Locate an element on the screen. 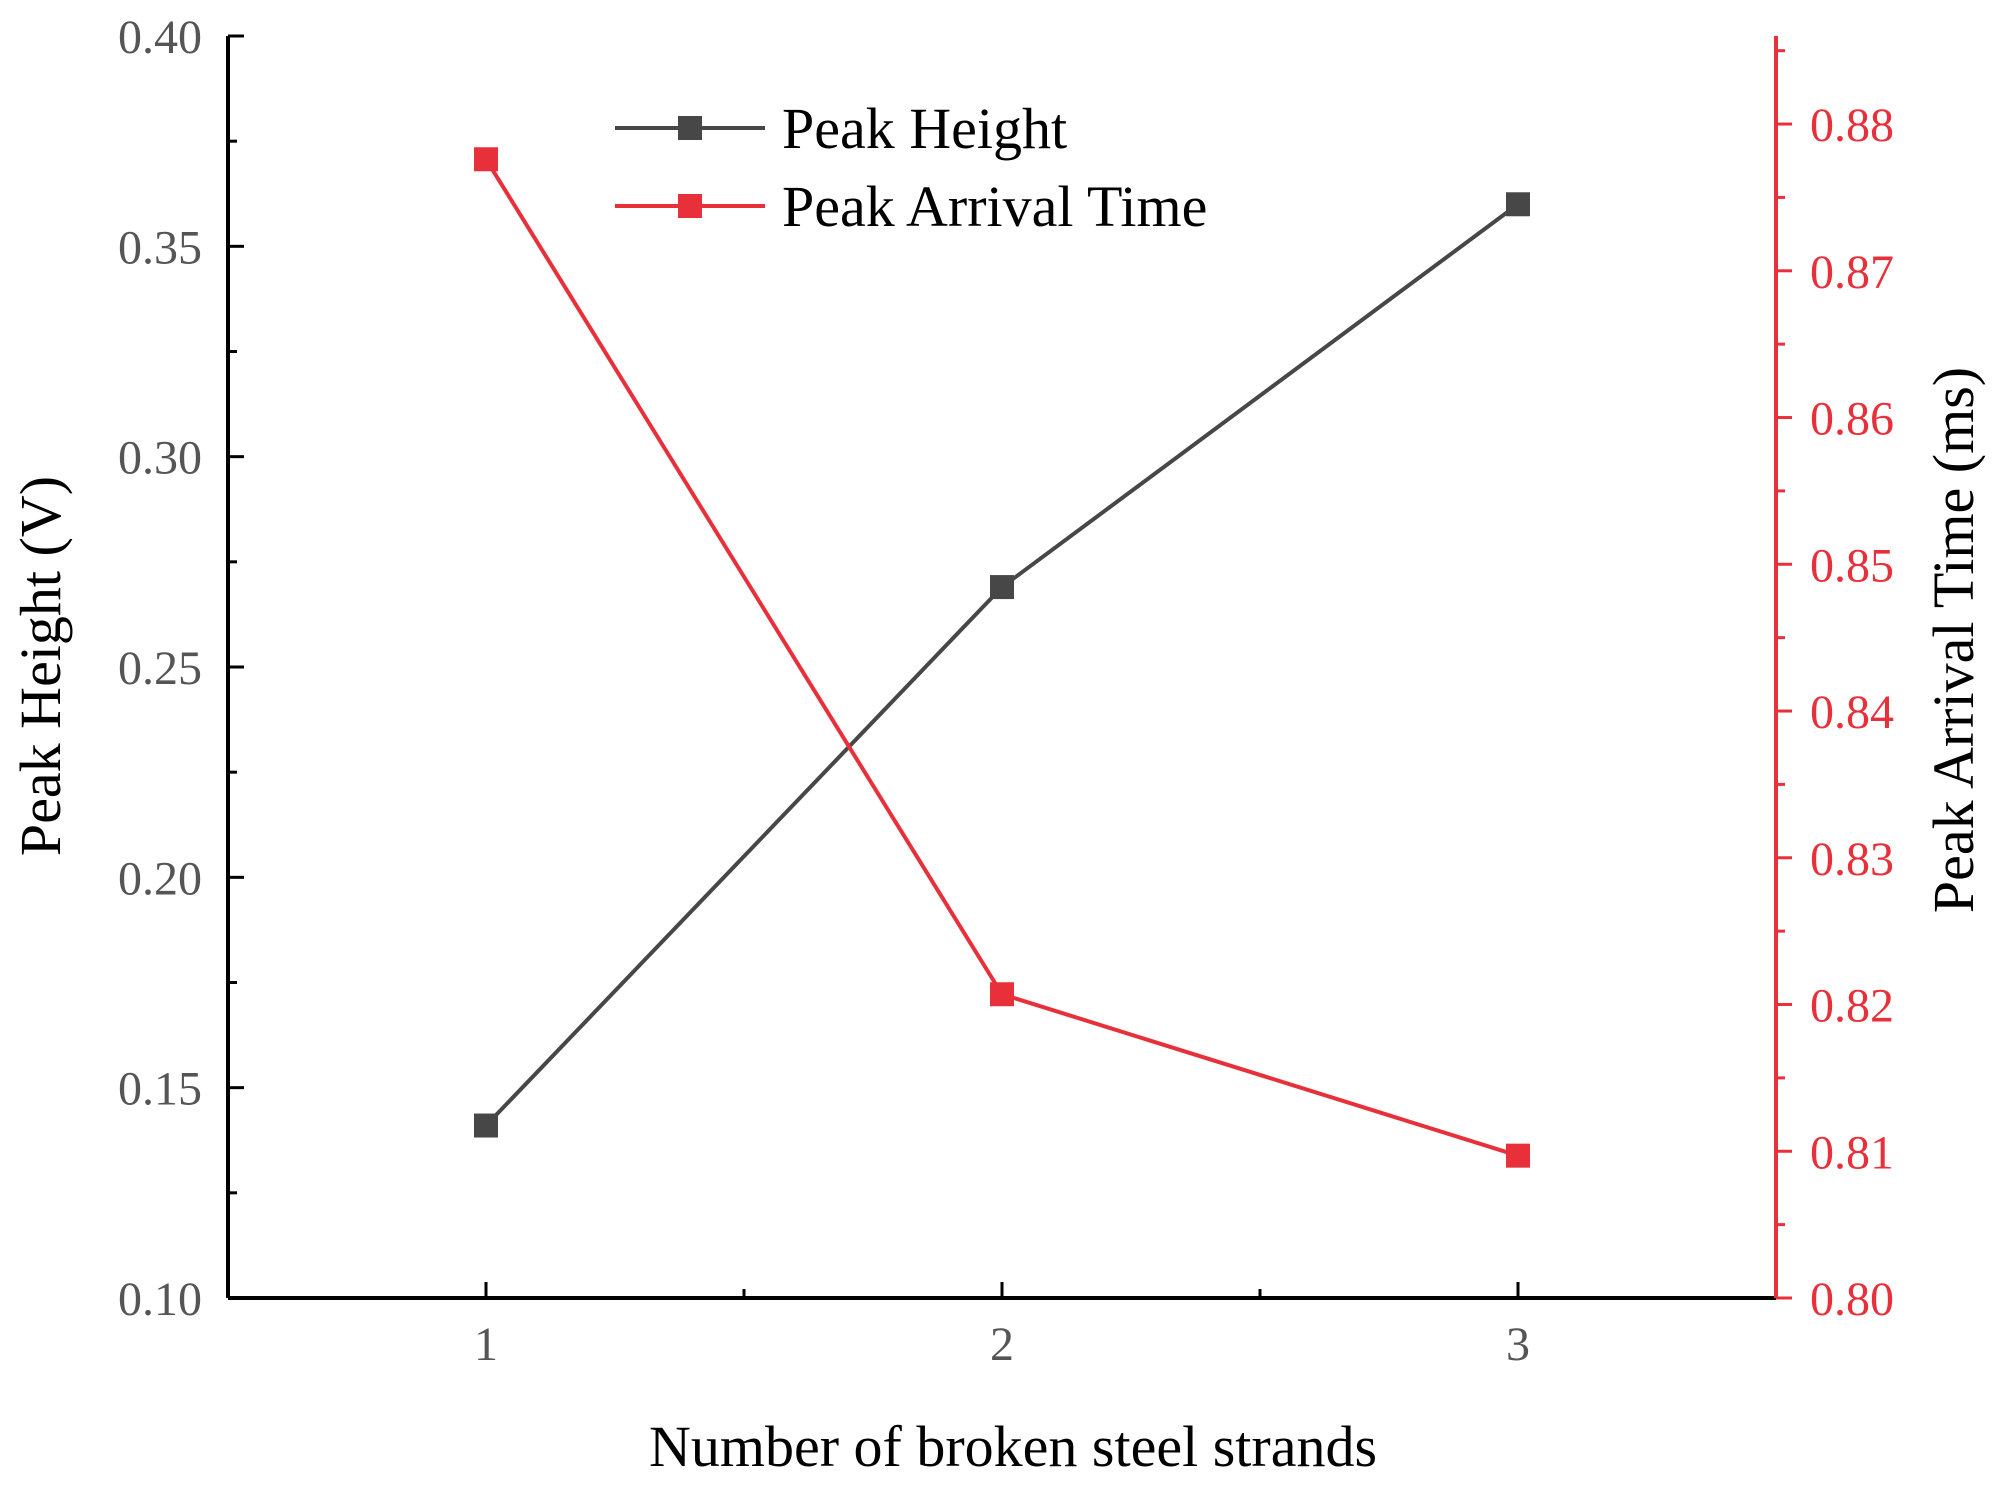 The image size is (2007, 1486). legend-marker-series-peak-height is located at coordinates (690, 128).